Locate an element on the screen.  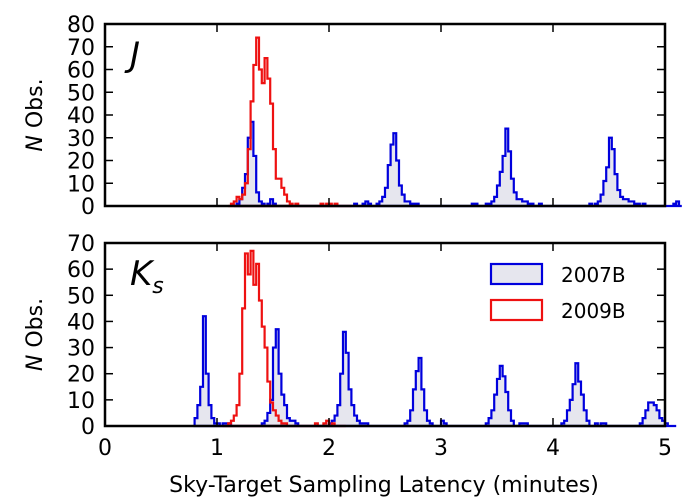
x-tick-labels: 0 1 2 3 4 5 is located at coordinates (385, 448).